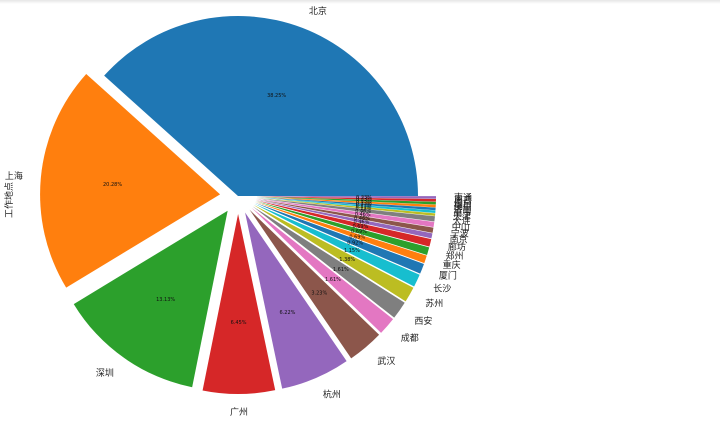 The height and width of the screenshot is (427, 720). I want to click on slice-percent-label-14: 0.69%, so click(360, 227).